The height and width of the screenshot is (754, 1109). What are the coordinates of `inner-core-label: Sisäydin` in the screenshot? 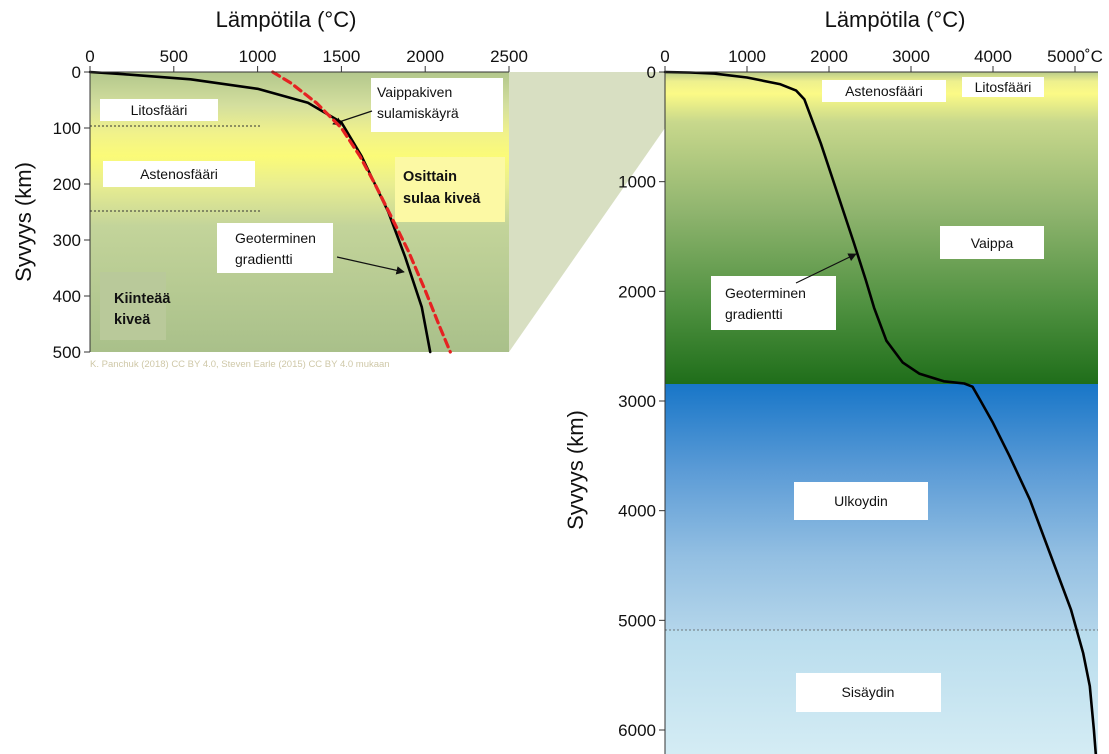 It's located at (868, 692).